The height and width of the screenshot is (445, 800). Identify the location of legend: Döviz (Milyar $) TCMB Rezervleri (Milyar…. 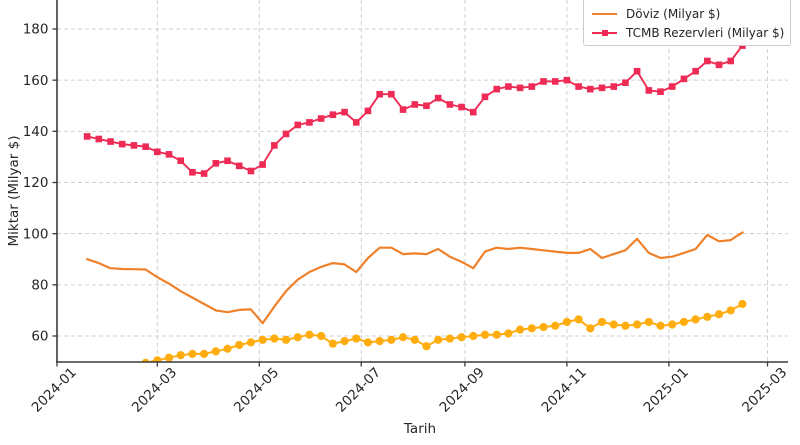
(687, 23).